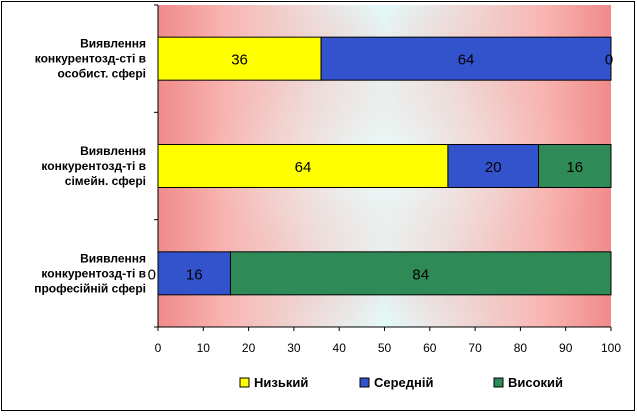 This screenshot has width=637, height=418. Describe the element at coordinates (404, 382) in the screenshot. I see `legend-label: Середній` at that location.